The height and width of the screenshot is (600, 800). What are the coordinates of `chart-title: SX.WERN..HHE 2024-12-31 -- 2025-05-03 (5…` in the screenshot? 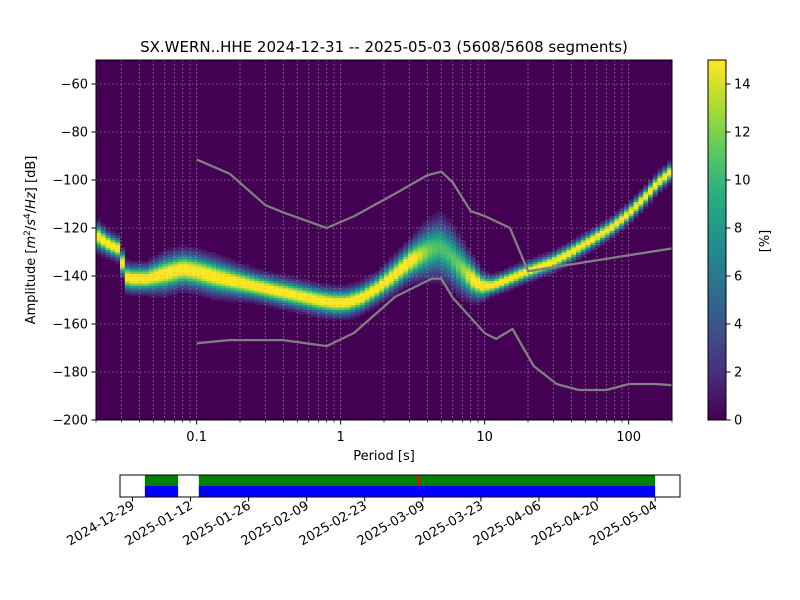 It's located at (384, 47).